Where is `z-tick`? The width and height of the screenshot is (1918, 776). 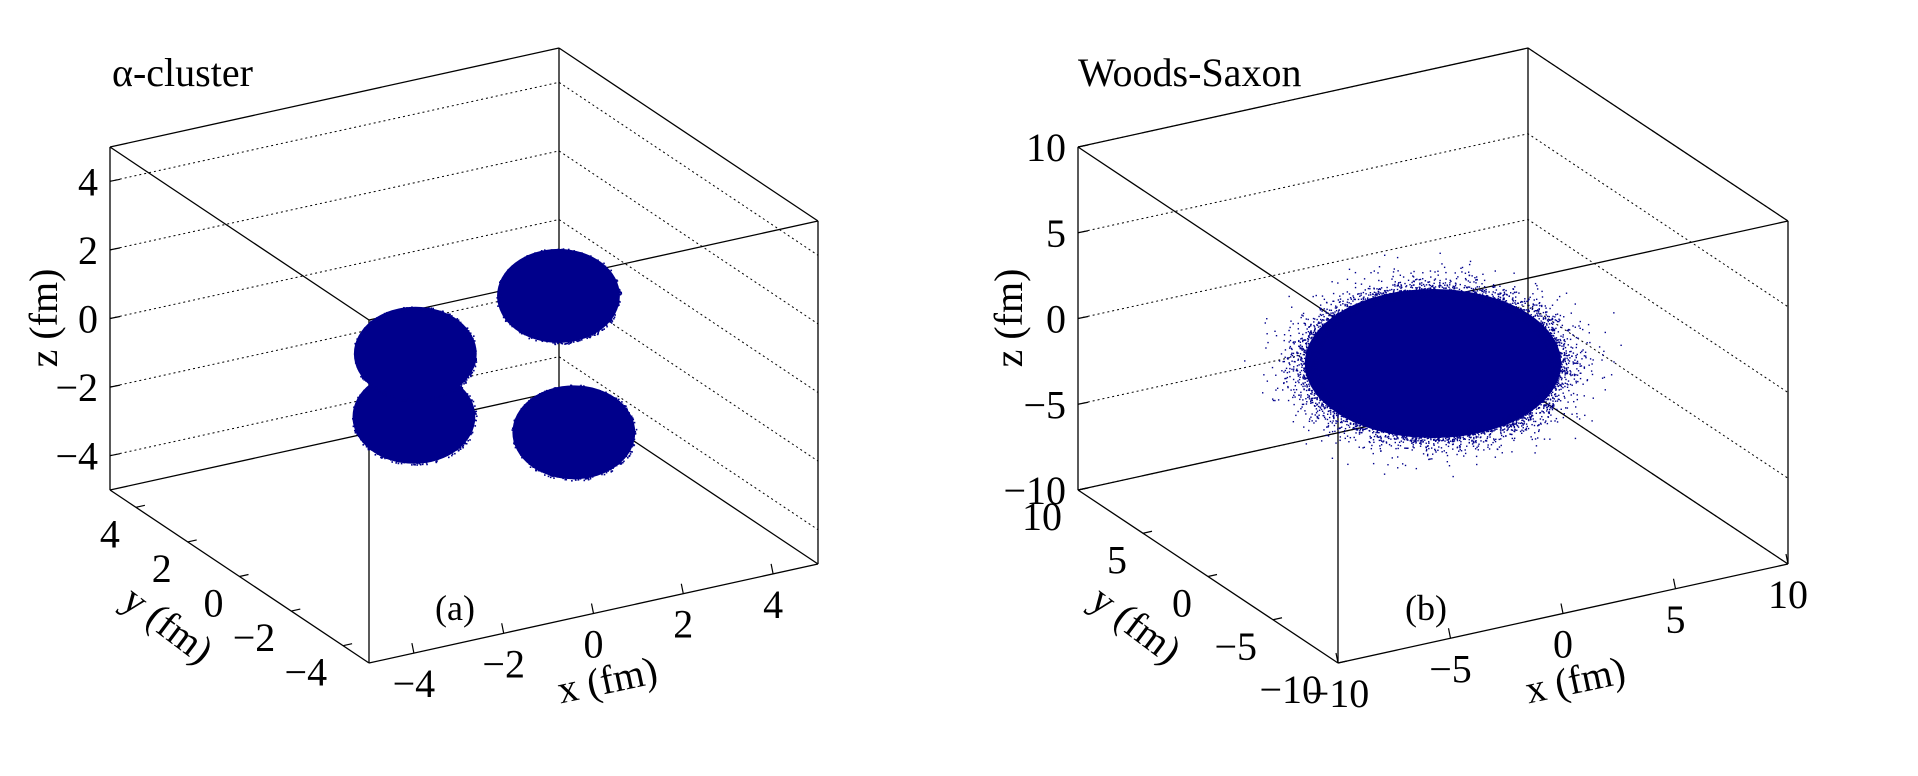 z-tick is located at coordinates (115, 455).